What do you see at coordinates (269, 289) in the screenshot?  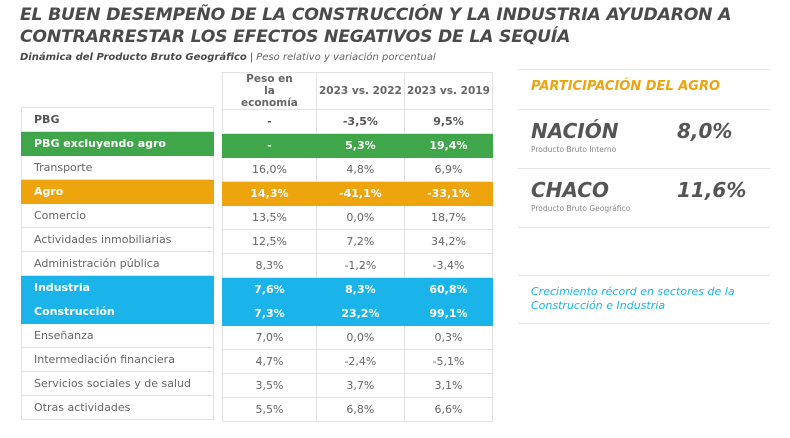 I see `cell-weight: 7,6%` at bounding box center [269, 289].